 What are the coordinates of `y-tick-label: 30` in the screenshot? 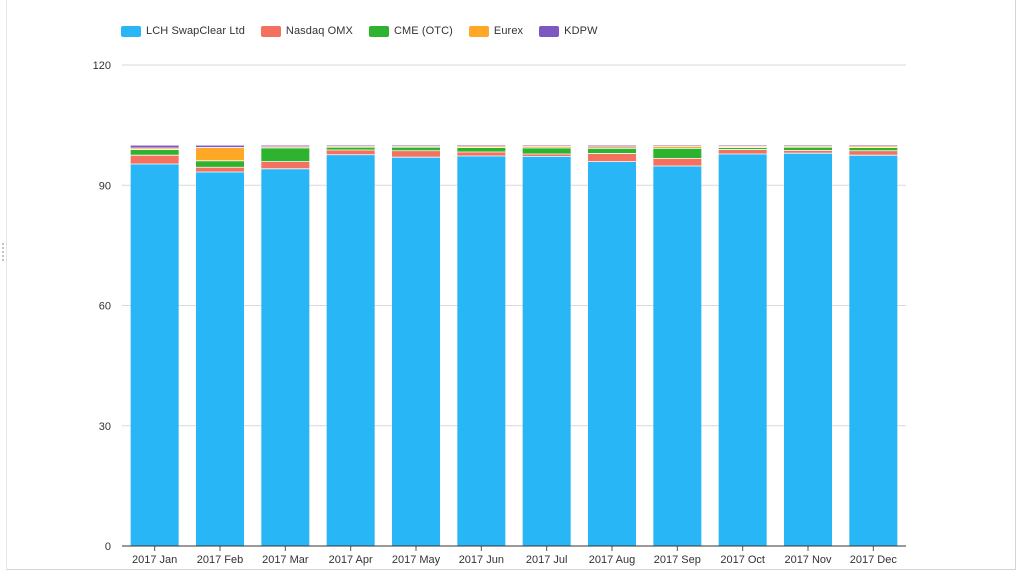 It's located at (105, 427).